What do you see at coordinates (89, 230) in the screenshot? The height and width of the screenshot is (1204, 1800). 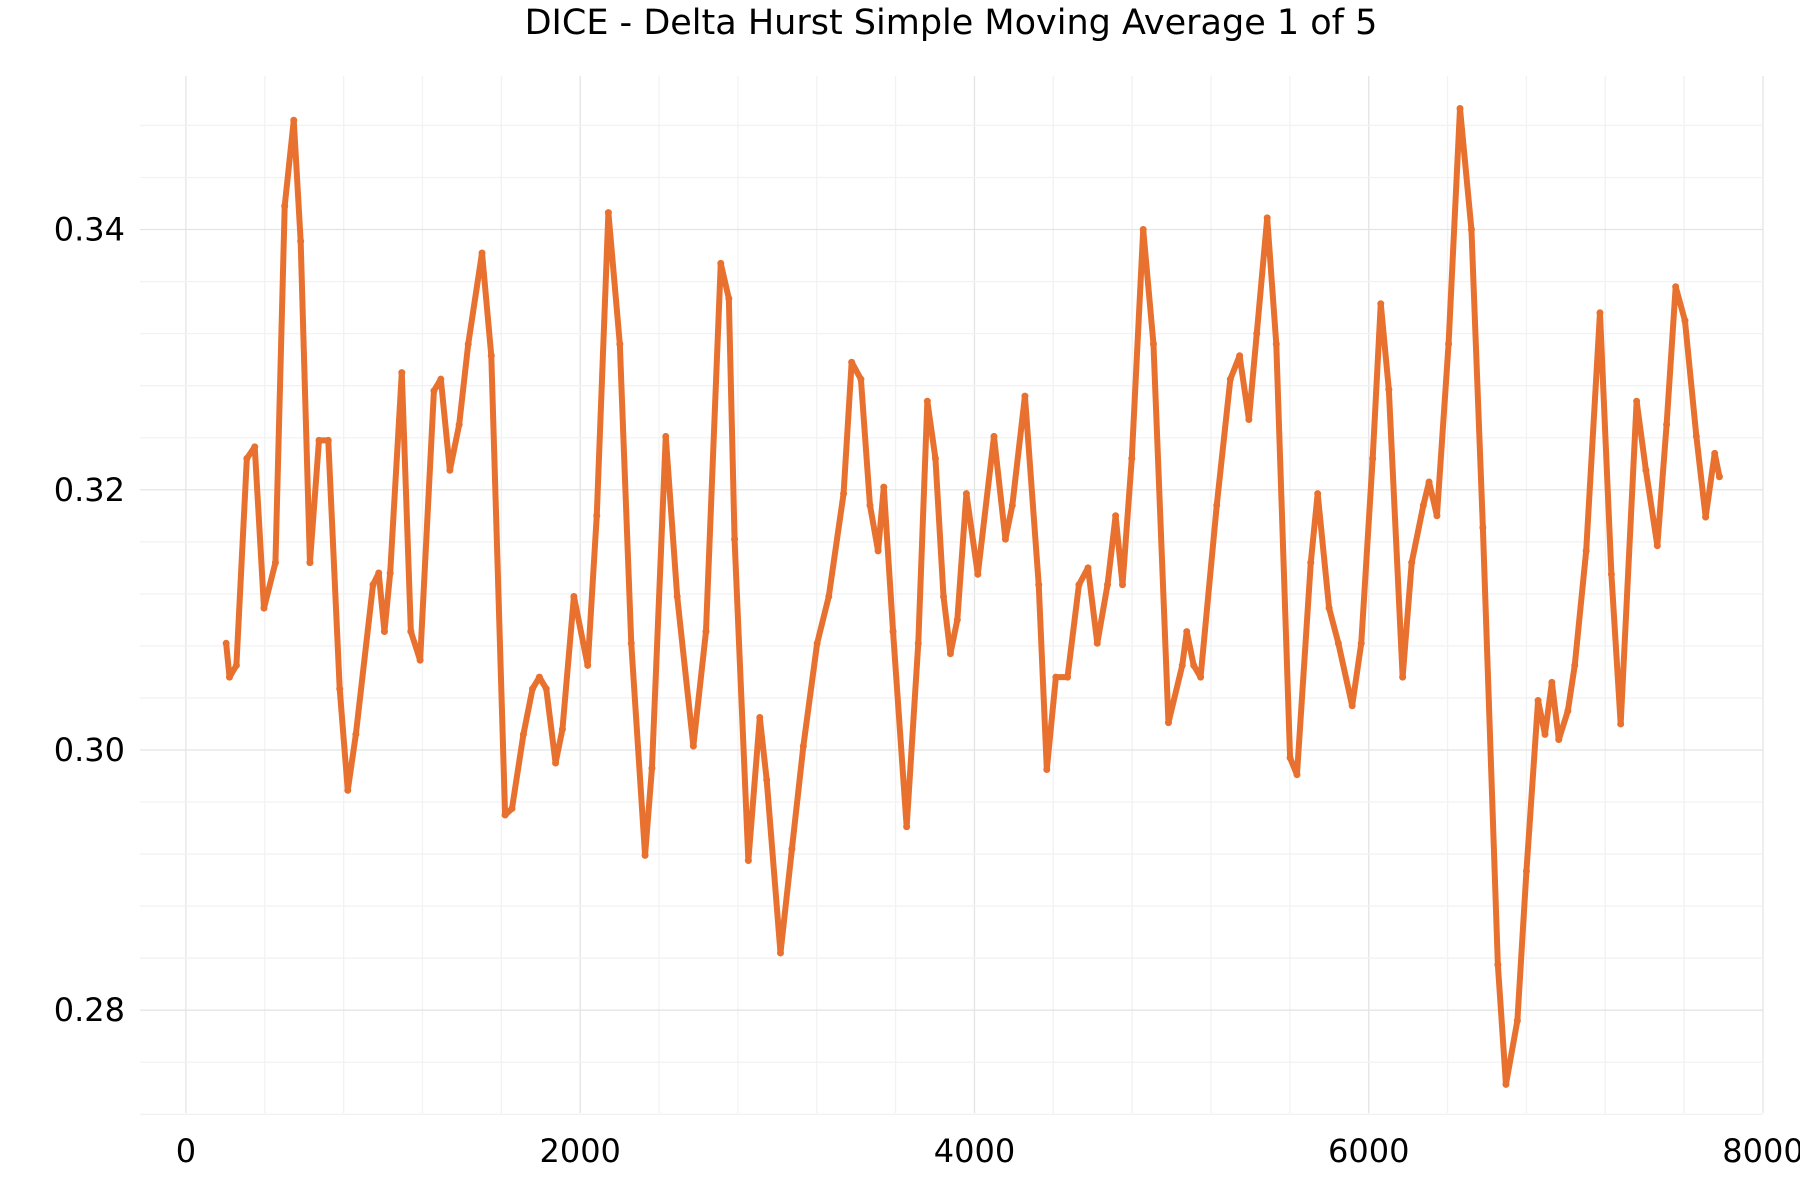 I see `y-tick-label: 0.34` at bounding box center [89, 230].